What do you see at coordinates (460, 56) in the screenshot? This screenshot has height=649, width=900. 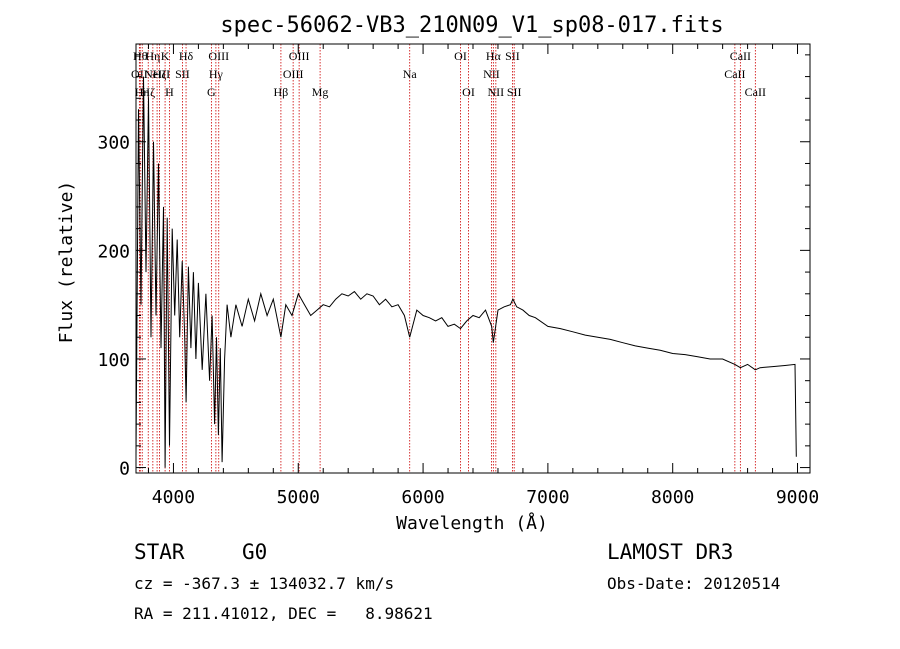 I see `line-marker-label-19: OI` at bounding box center [460, 56].